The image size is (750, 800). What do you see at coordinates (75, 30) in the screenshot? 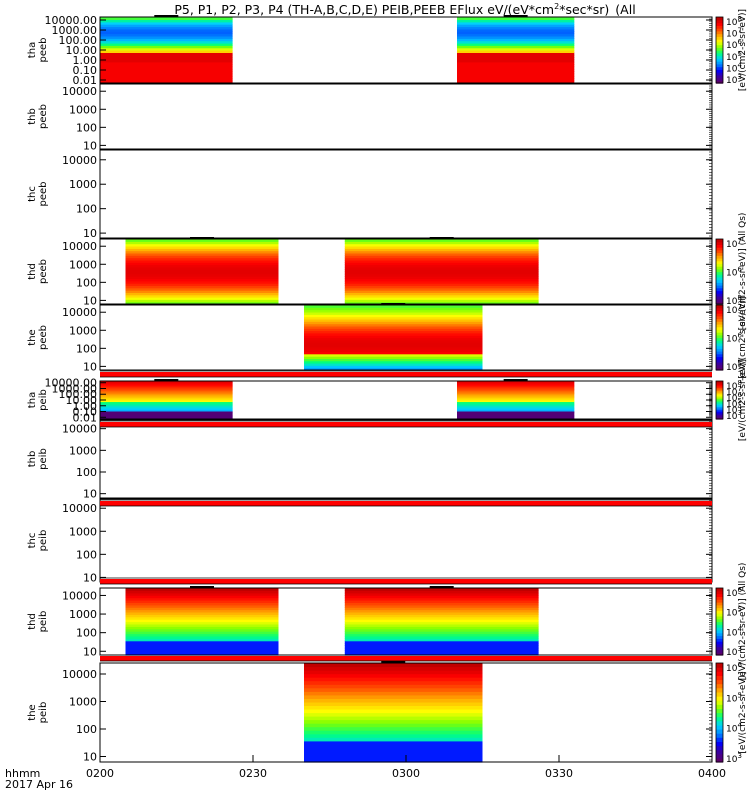
I see `y-tick-label: 1000.00` at bounding box center [75, 30].